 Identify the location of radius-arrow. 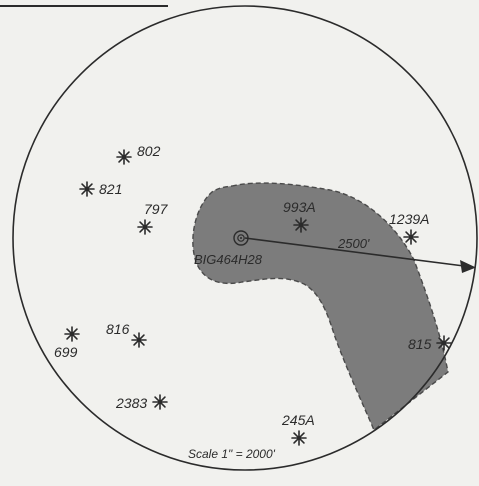
(360, 255).